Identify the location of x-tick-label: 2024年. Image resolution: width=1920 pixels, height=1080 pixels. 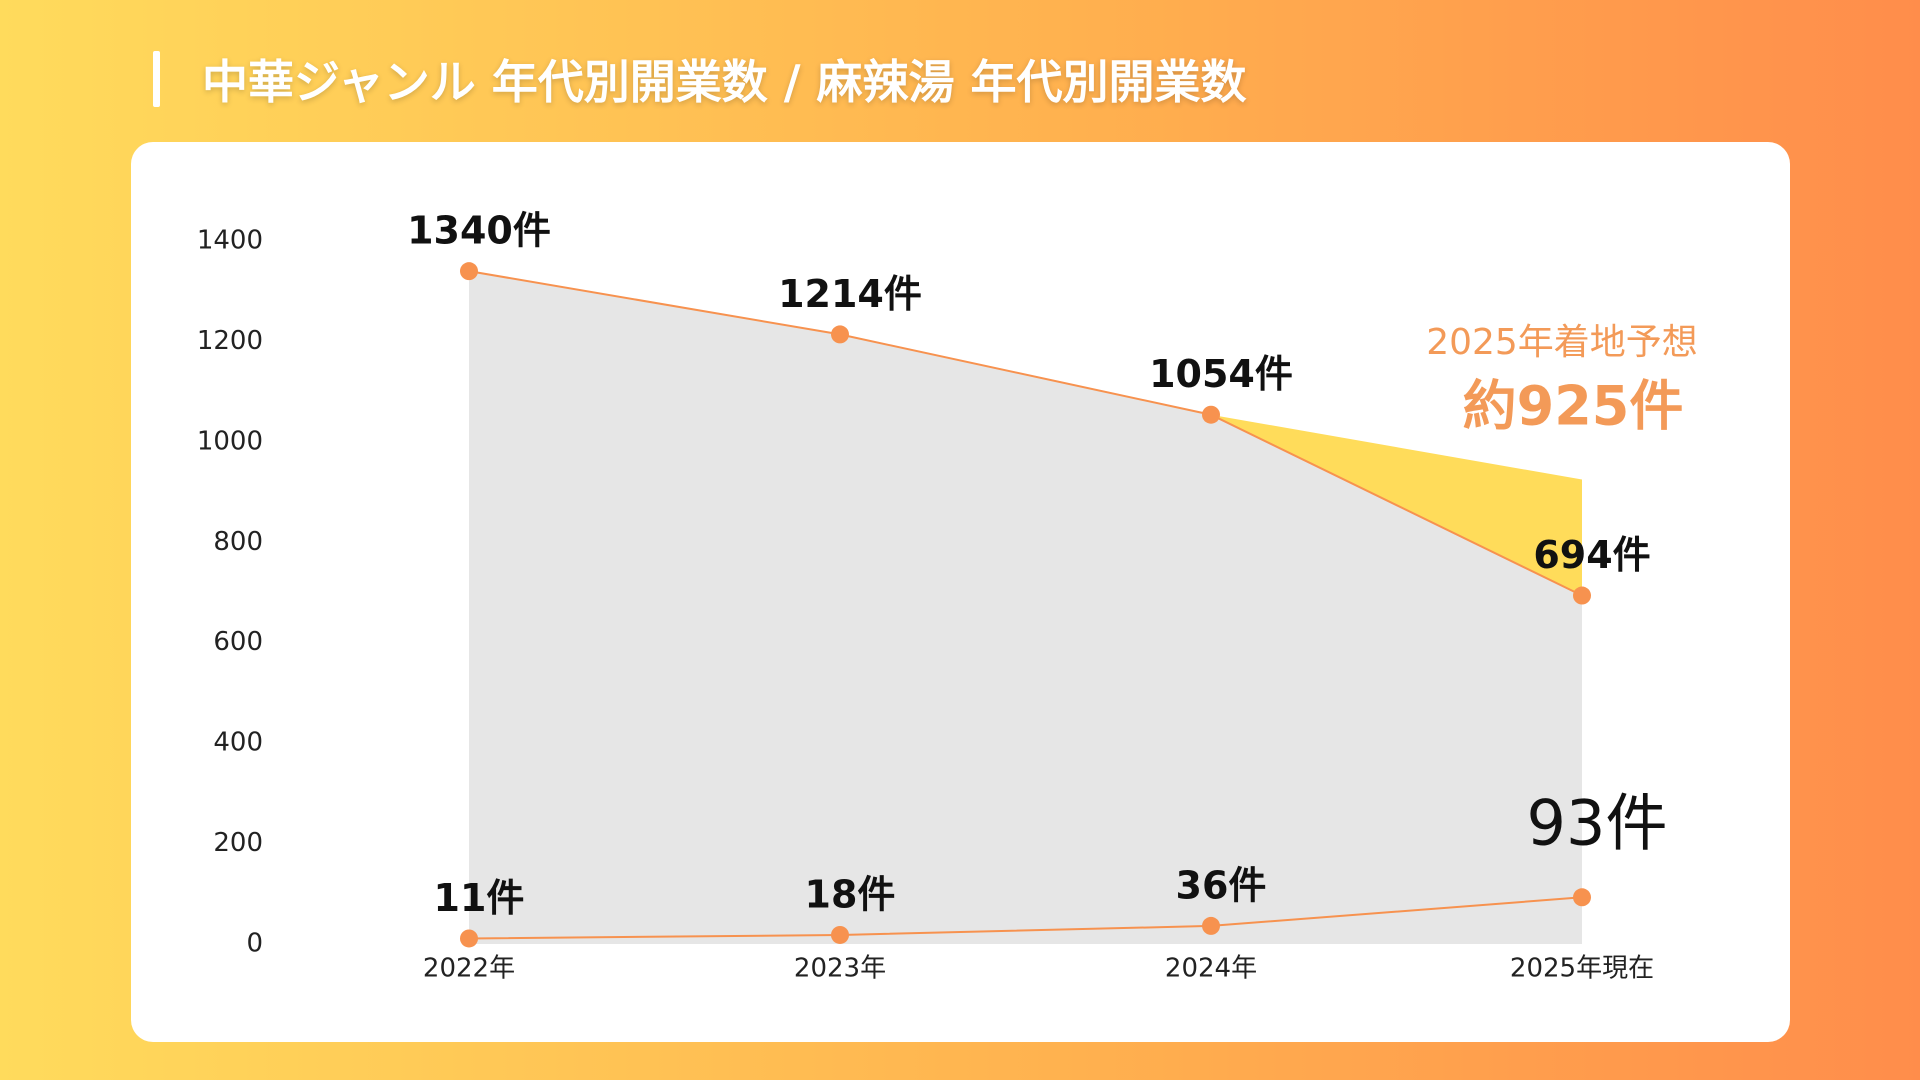
(1211, 969).